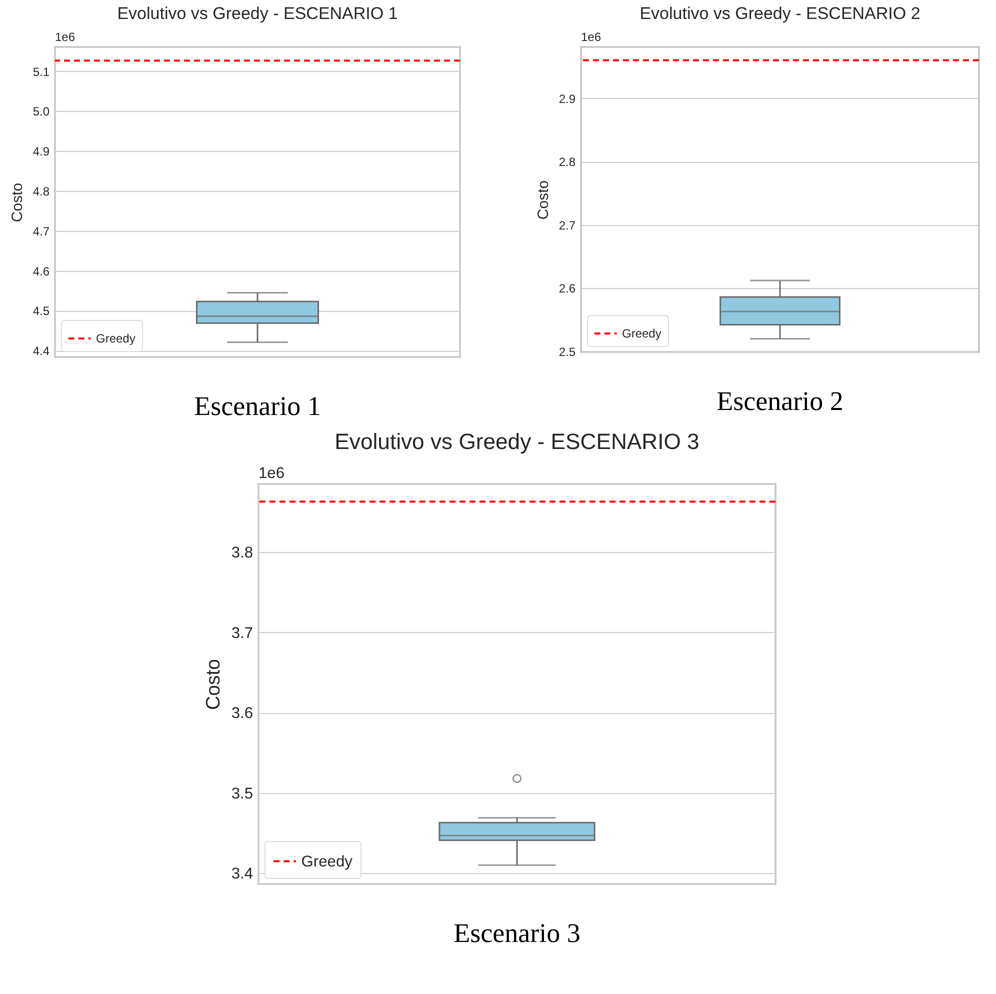  Describe the element at coordinates (41, 191) in the screenshot. I see `y-tick-label: 4.8` at that location.